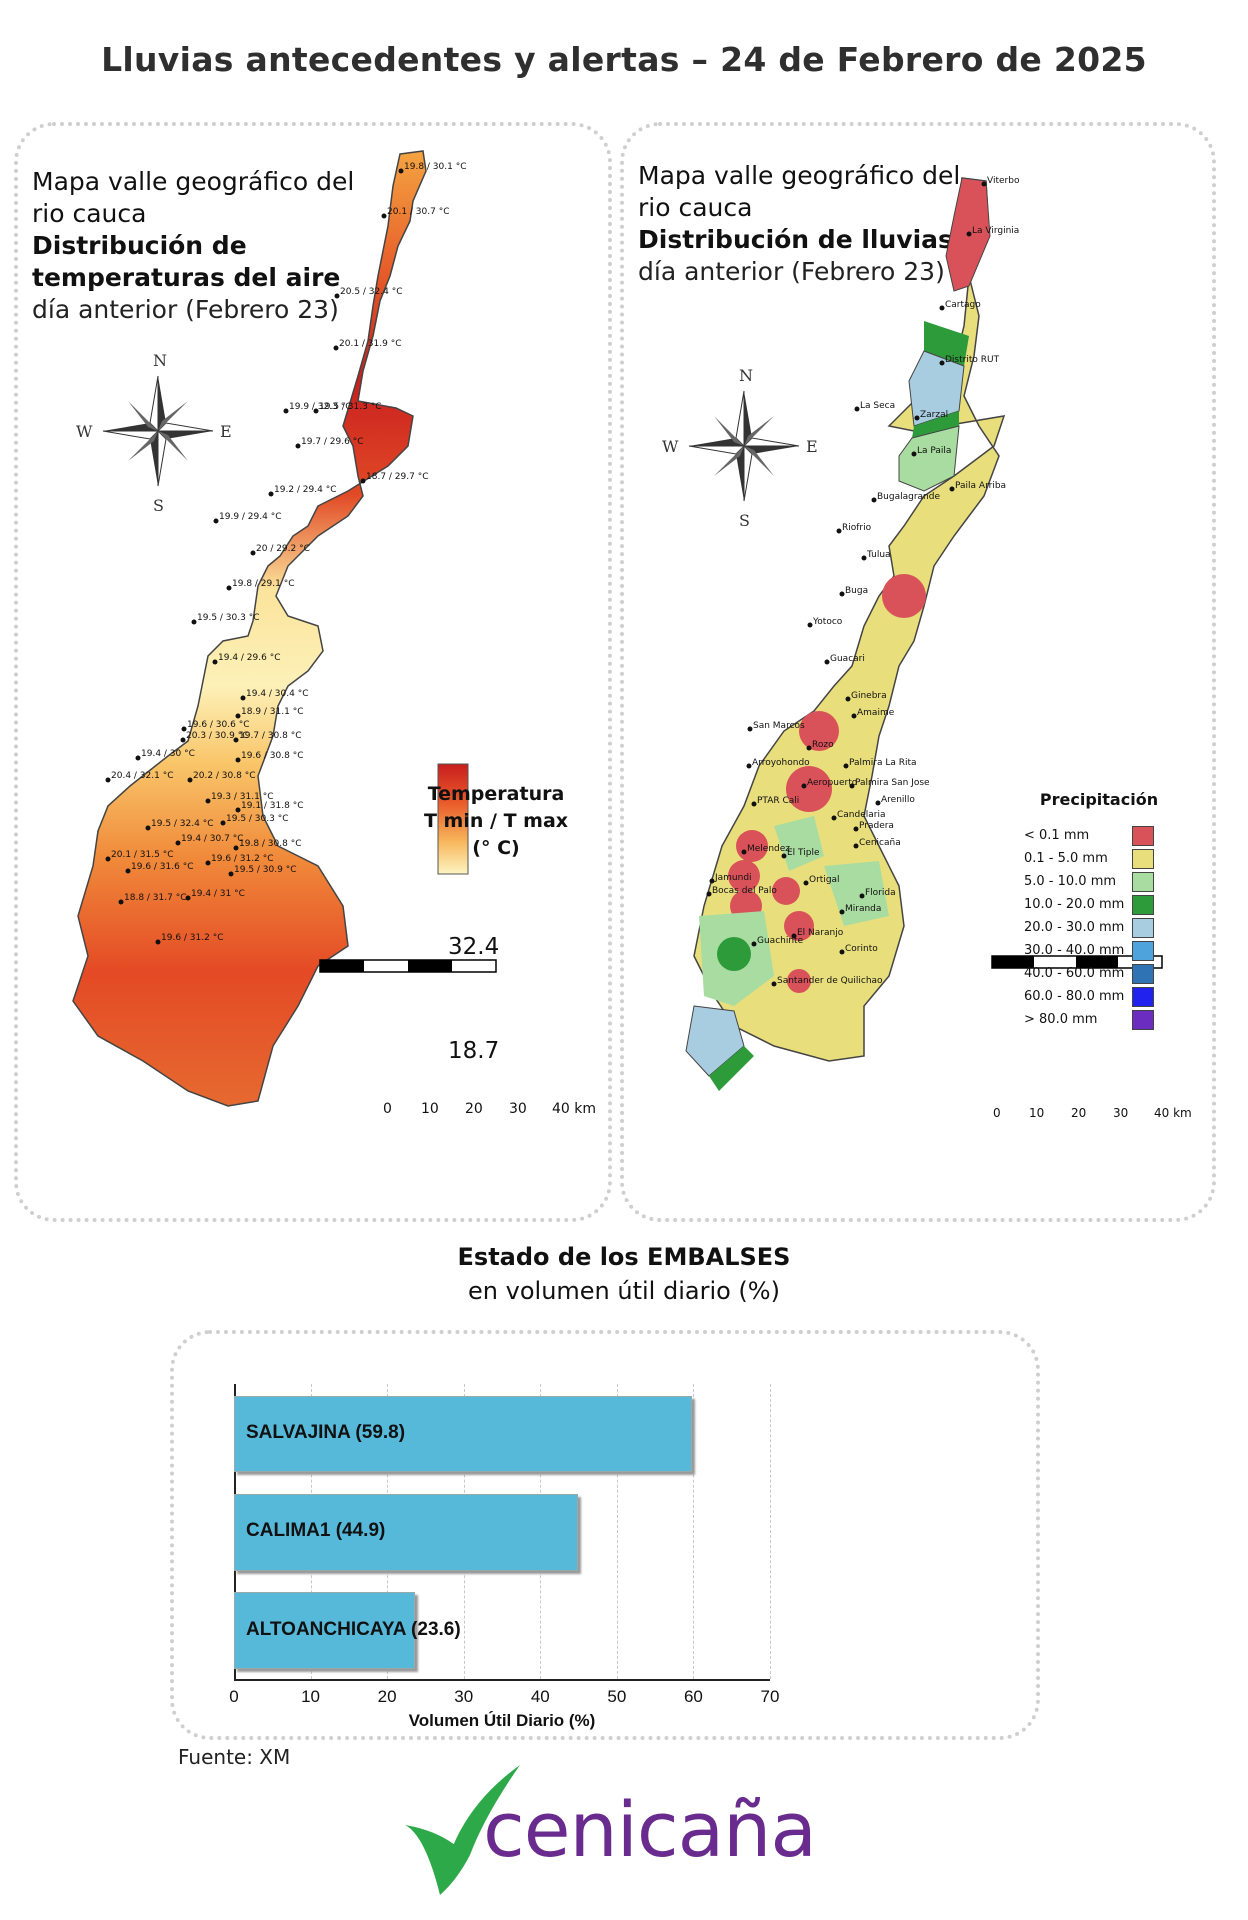 This screenshot has height=1920, width=1248. What do you see at coordinates (265, 870) in the screenshot?
I see `station-label: 19.5 / 30.9 °C` at bounding box center [265, 870].